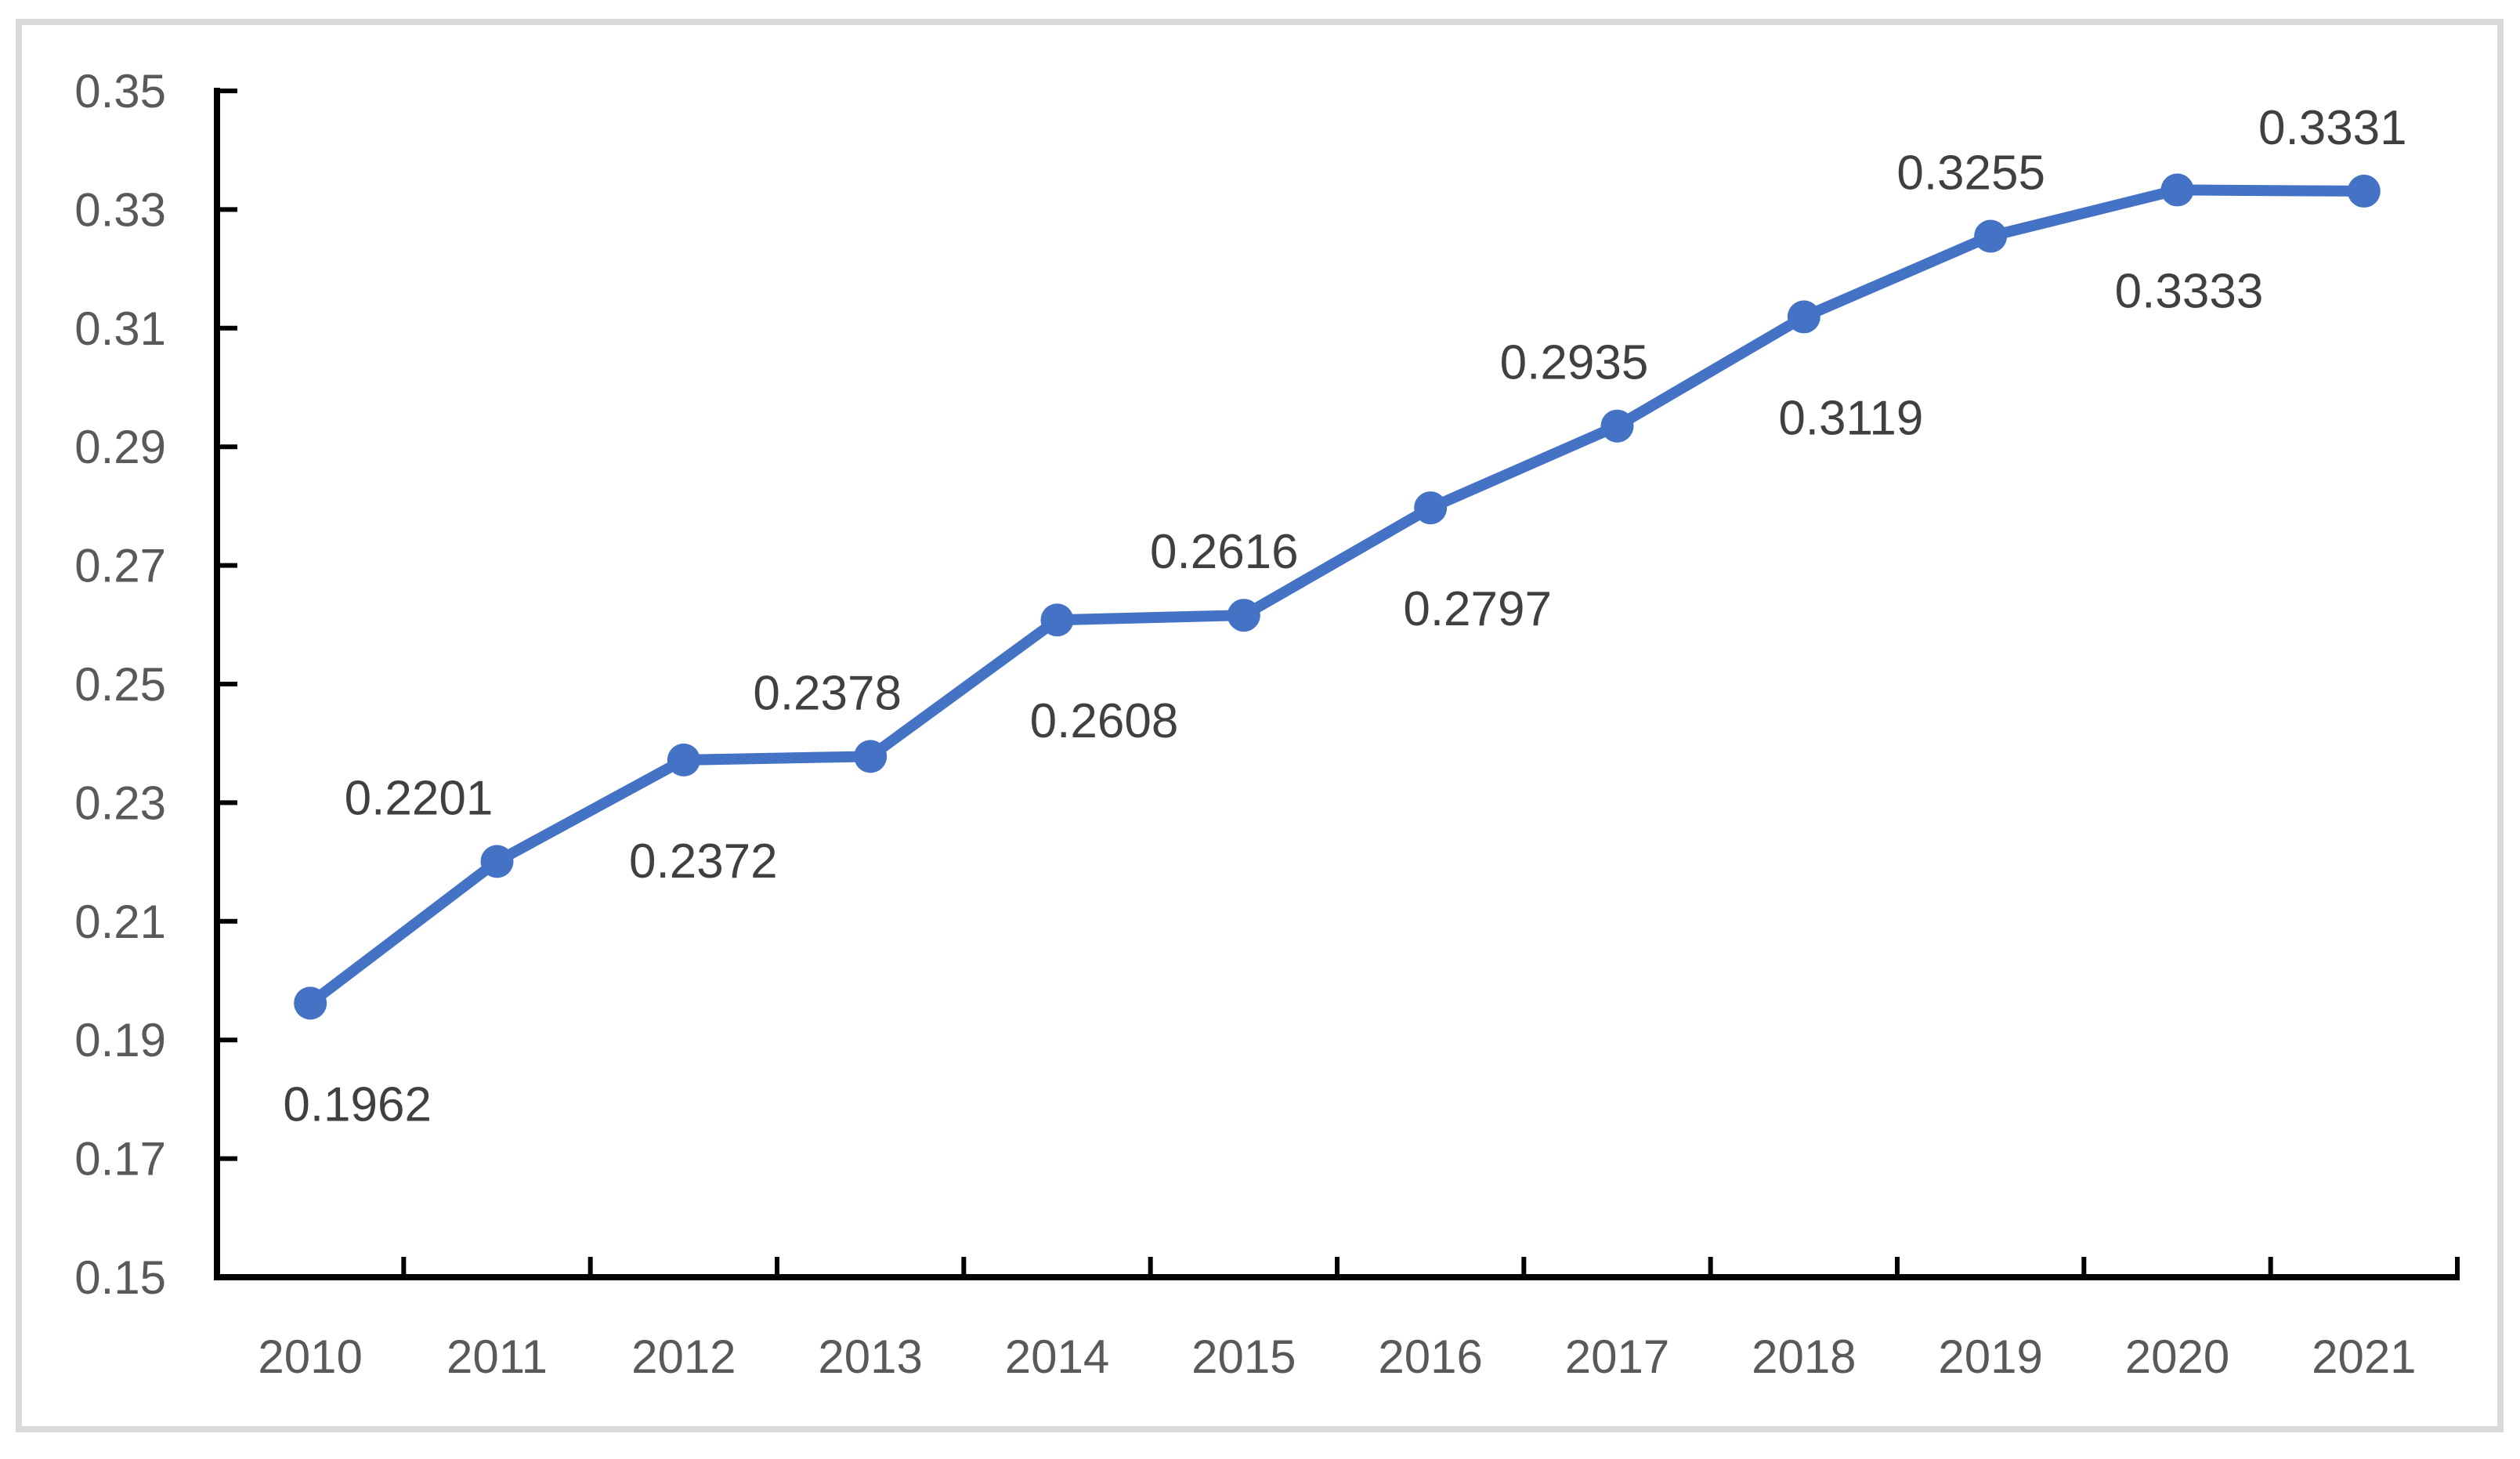 This screenshot has height=1459, width=2520. Describe the element at coordinates (2364, 1356) in the screenshot. I see `x-axis-tick-label: 2021` at that location.